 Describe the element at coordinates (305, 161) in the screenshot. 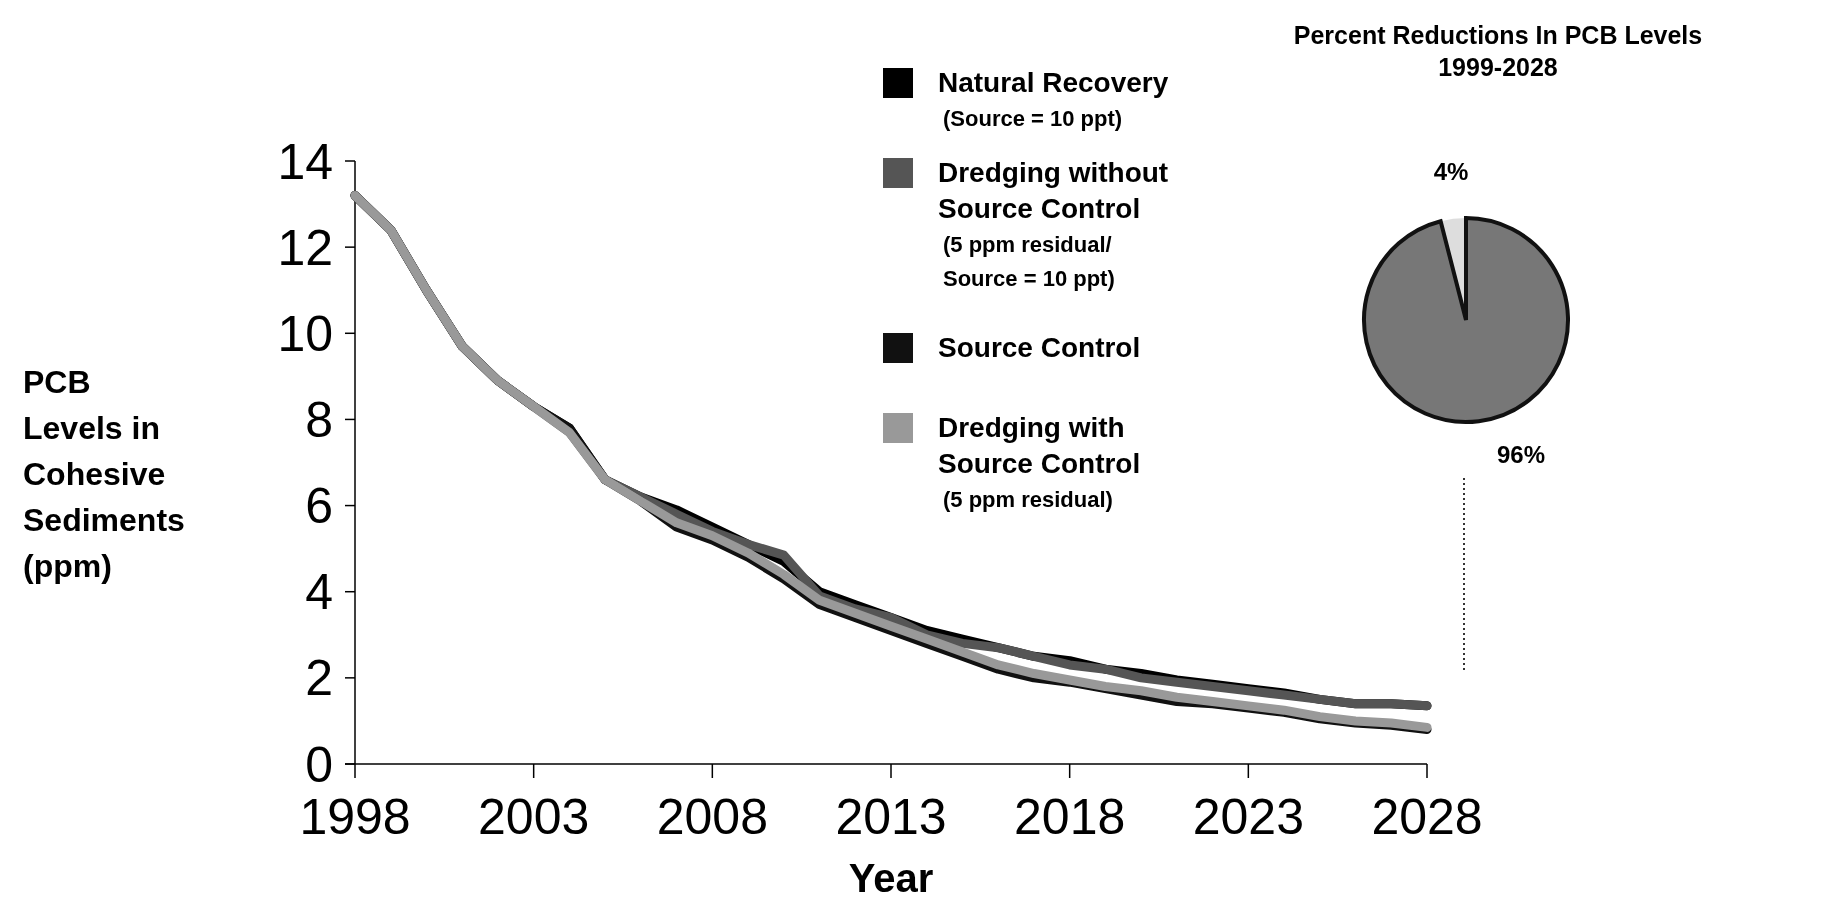

I see `y-tick-label: 14` at that location.